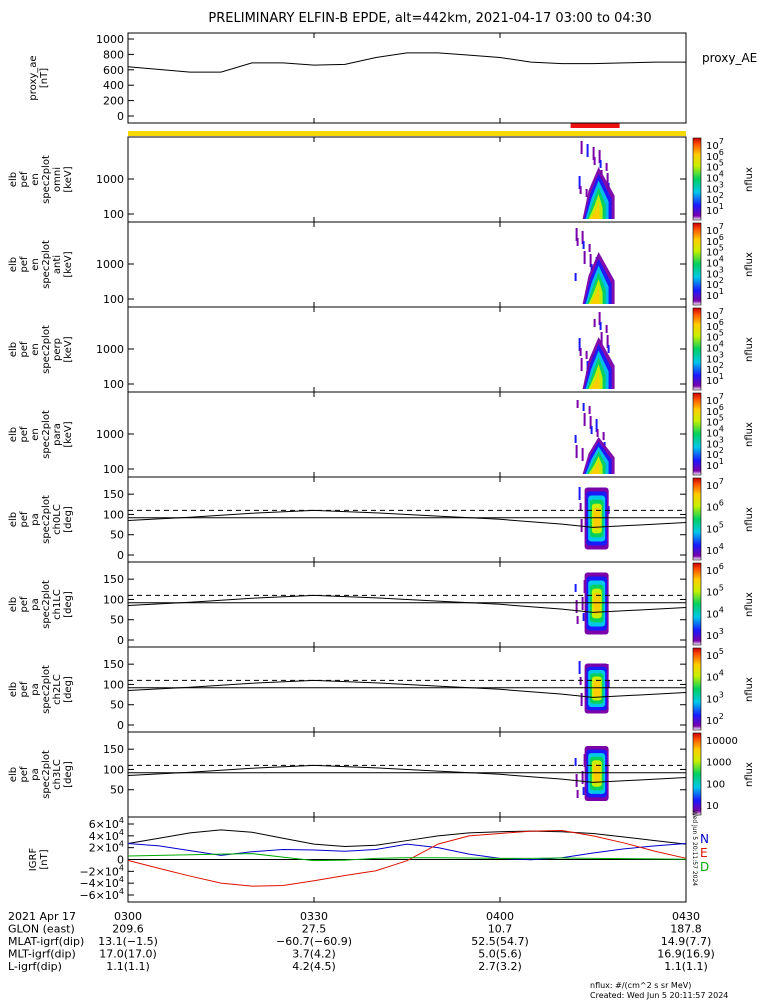 The height and width of the screenshot is (1000, 775). Describe the element at coordinates (704, 867) in the screenshot. I see `legend-igrf-D: D` at that location.